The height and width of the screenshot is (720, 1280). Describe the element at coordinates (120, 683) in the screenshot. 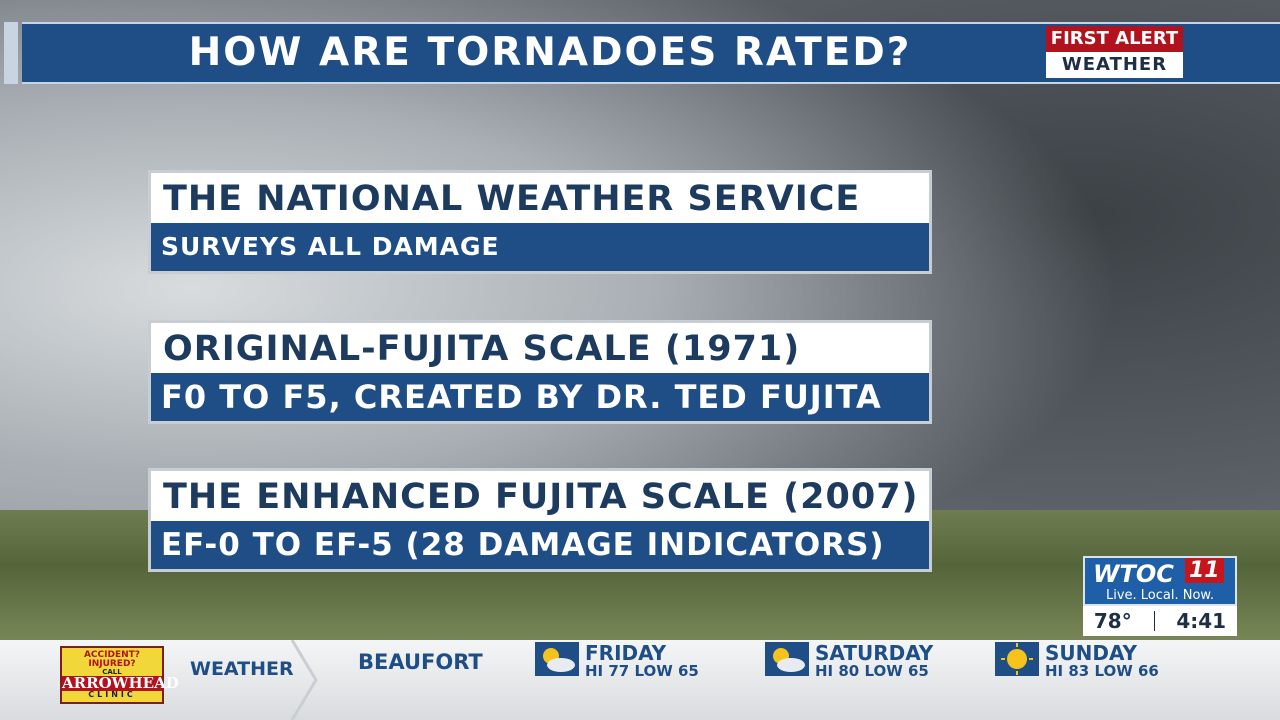

I see `sponsor-line: ARROWHEAD` at that location.